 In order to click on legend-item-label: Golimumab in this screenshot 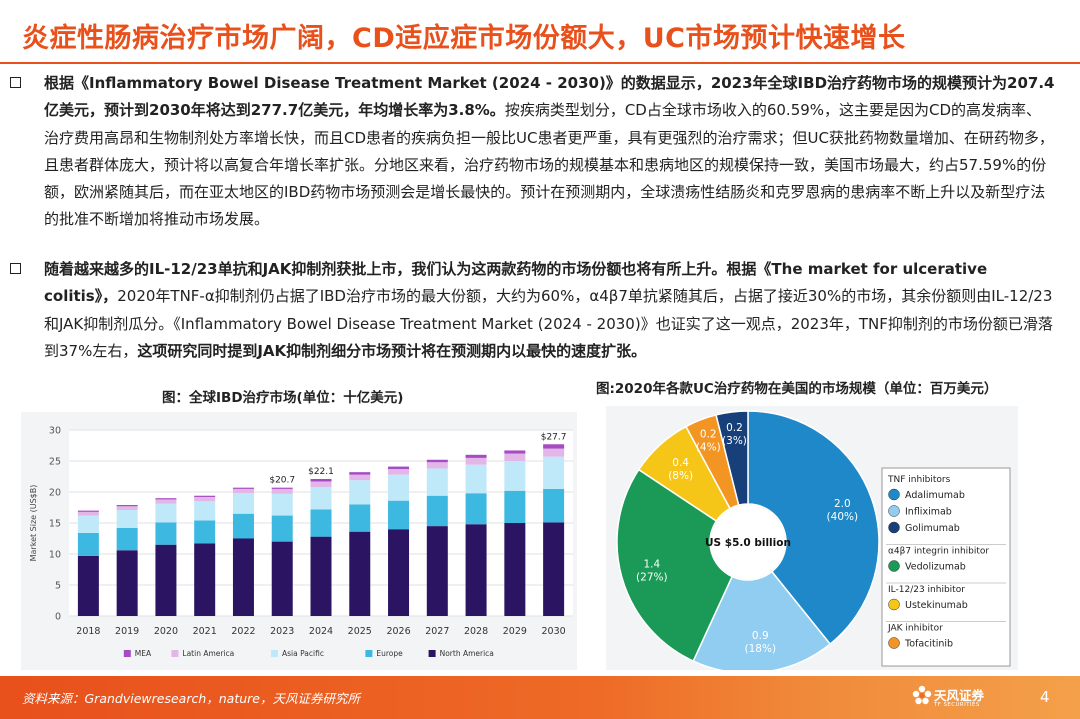, I will do `click(932, 528)`.